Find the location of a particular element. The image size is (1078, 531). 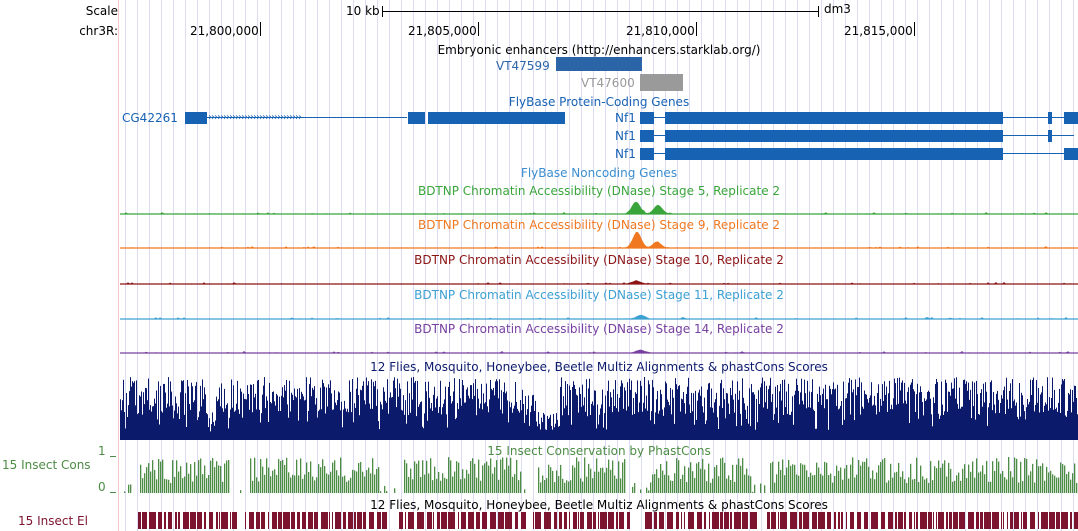

elements-side-label: 15 Insect El is located at coordinates (53, 521).